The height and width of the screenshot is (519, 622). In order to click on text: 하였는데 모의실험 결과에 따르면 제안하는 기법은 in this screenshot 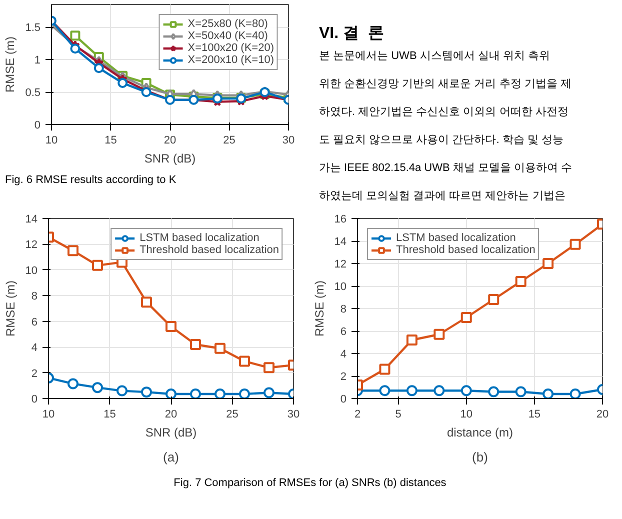, I will do `click(442, 196)`.